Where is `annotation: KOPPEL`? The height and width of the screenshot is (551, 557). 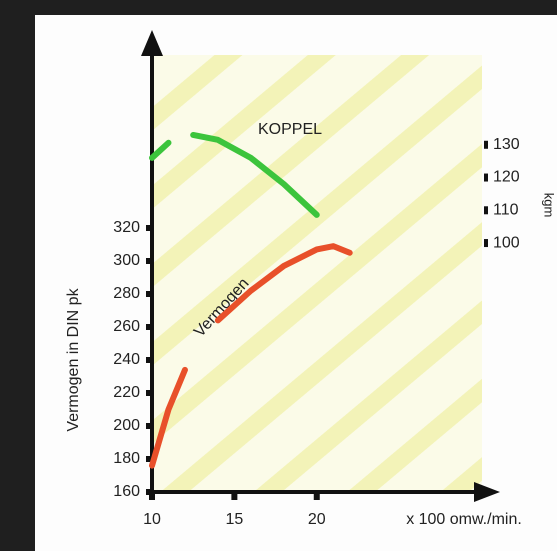
annotation: KOPPEL is located at coordinates (290, 129).